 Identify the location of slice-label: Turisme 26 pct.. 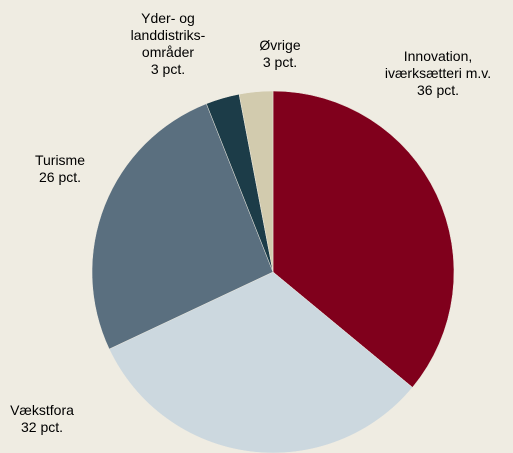
(60, 169).